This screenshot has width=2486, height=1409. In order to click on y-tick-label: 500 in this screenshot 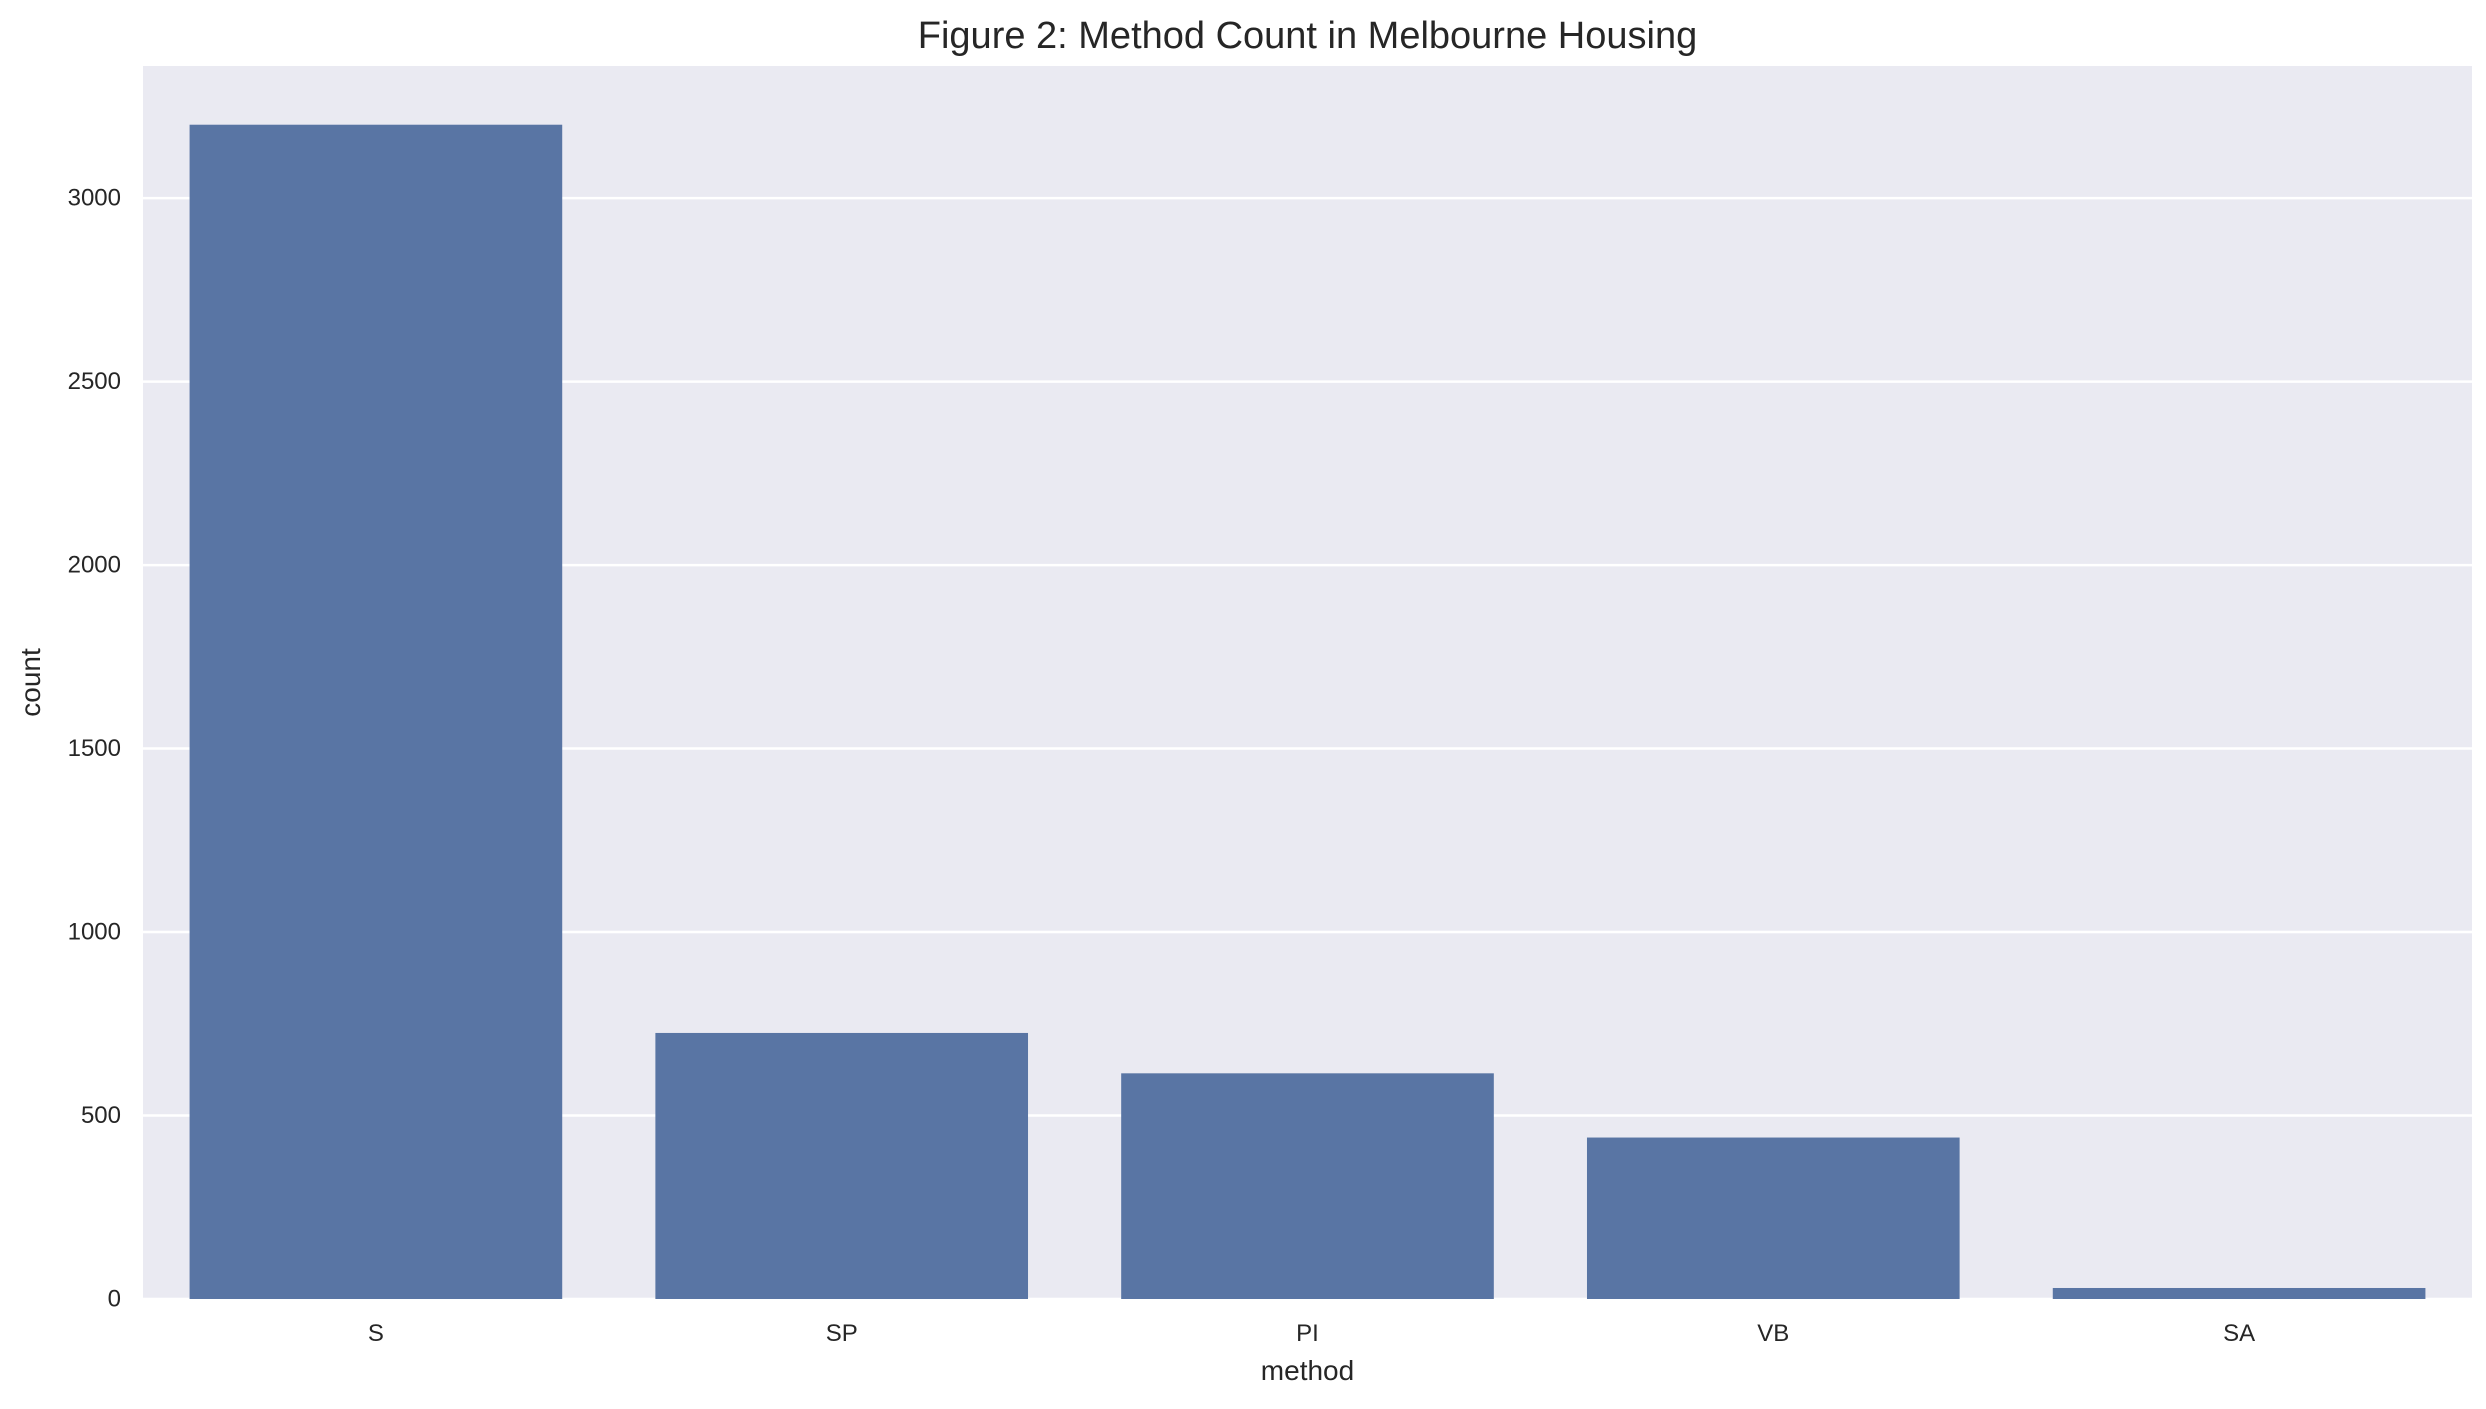, I will do `click(101, 1115)`.